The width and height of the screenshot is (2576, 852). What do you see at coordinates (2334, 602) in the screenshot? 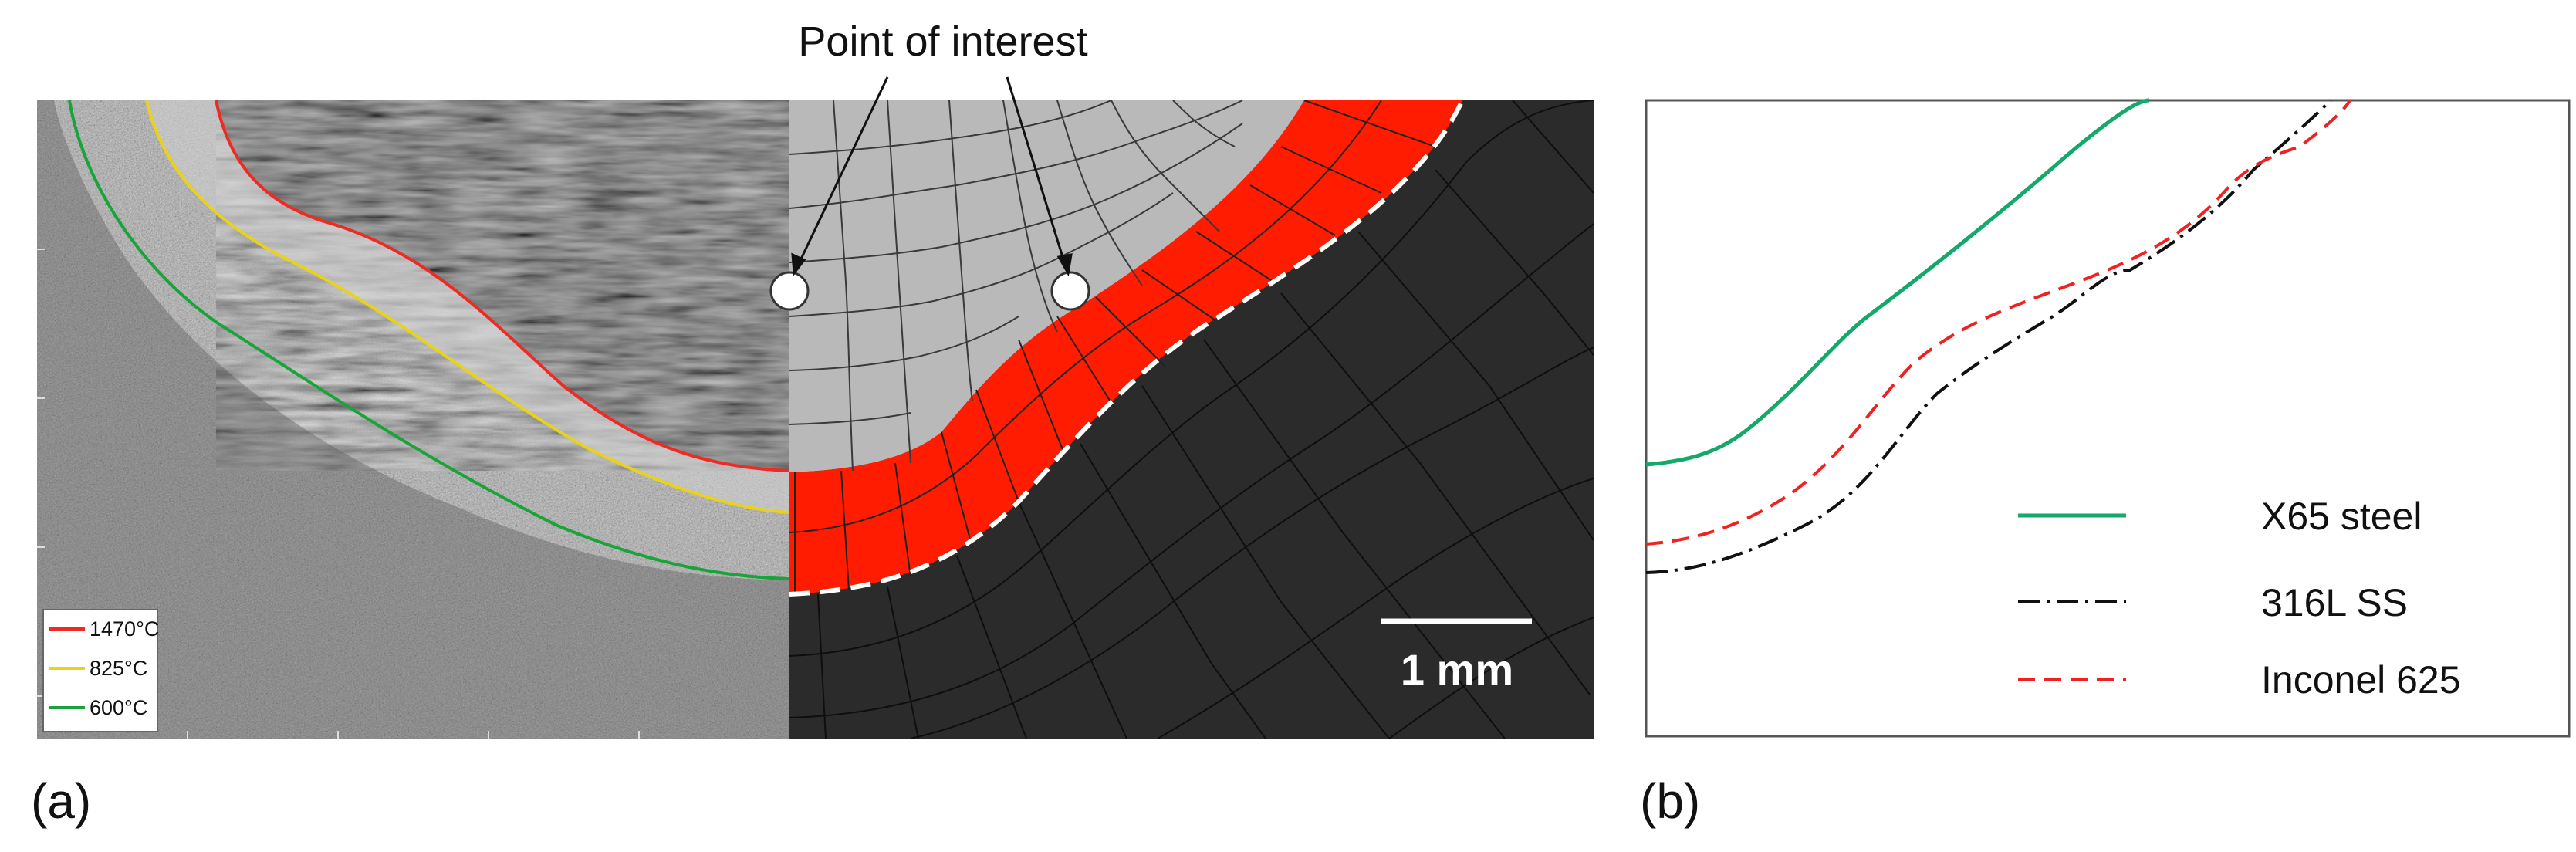
I see `legend-label-316l: 316L SS` at bounding box center [2334, 602].